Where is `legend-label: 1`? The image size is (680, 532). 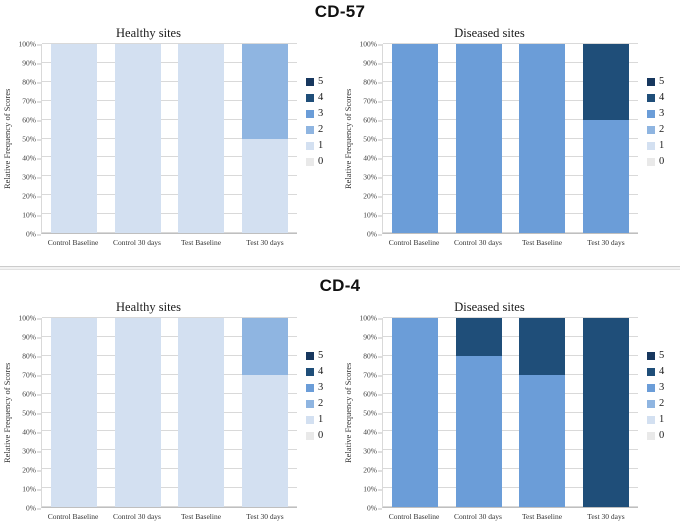 legend-label: 1 is located at coordinates (321, 419).